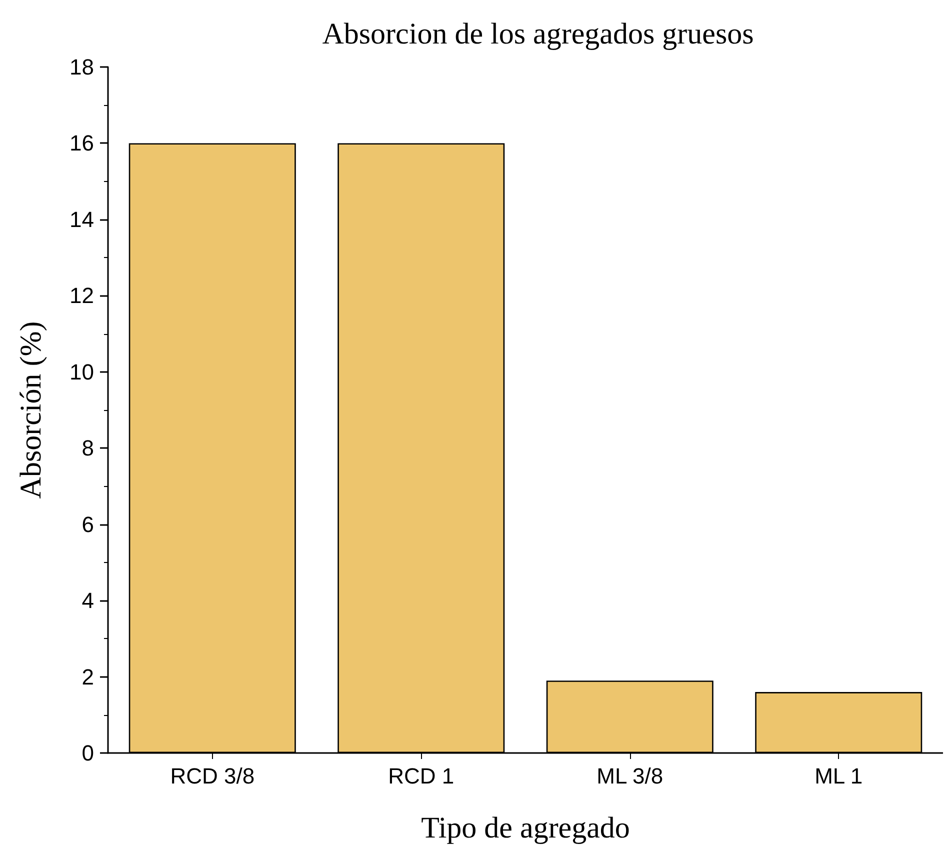  Describe the element at coordinates (838, 776) in the screenshot. I see `x-tick-label: ML 1` at that location.